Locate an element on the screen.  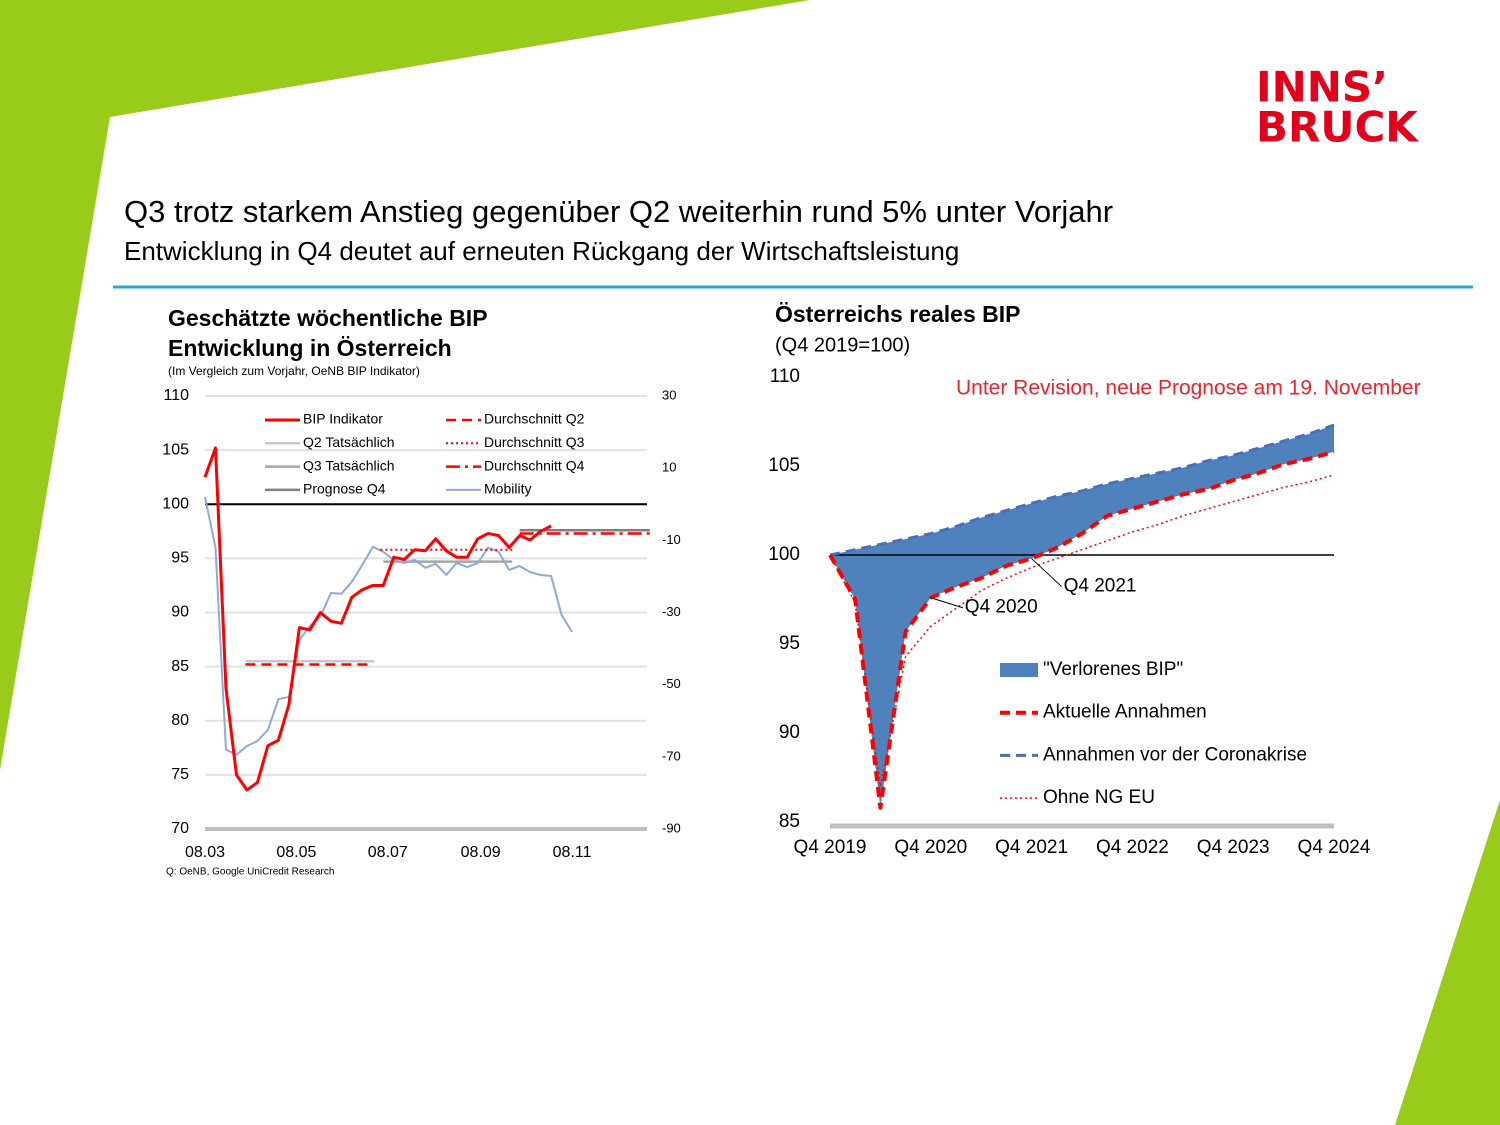
legend-label: Q2 Tatsächlich is located at coordinates (349, 442).